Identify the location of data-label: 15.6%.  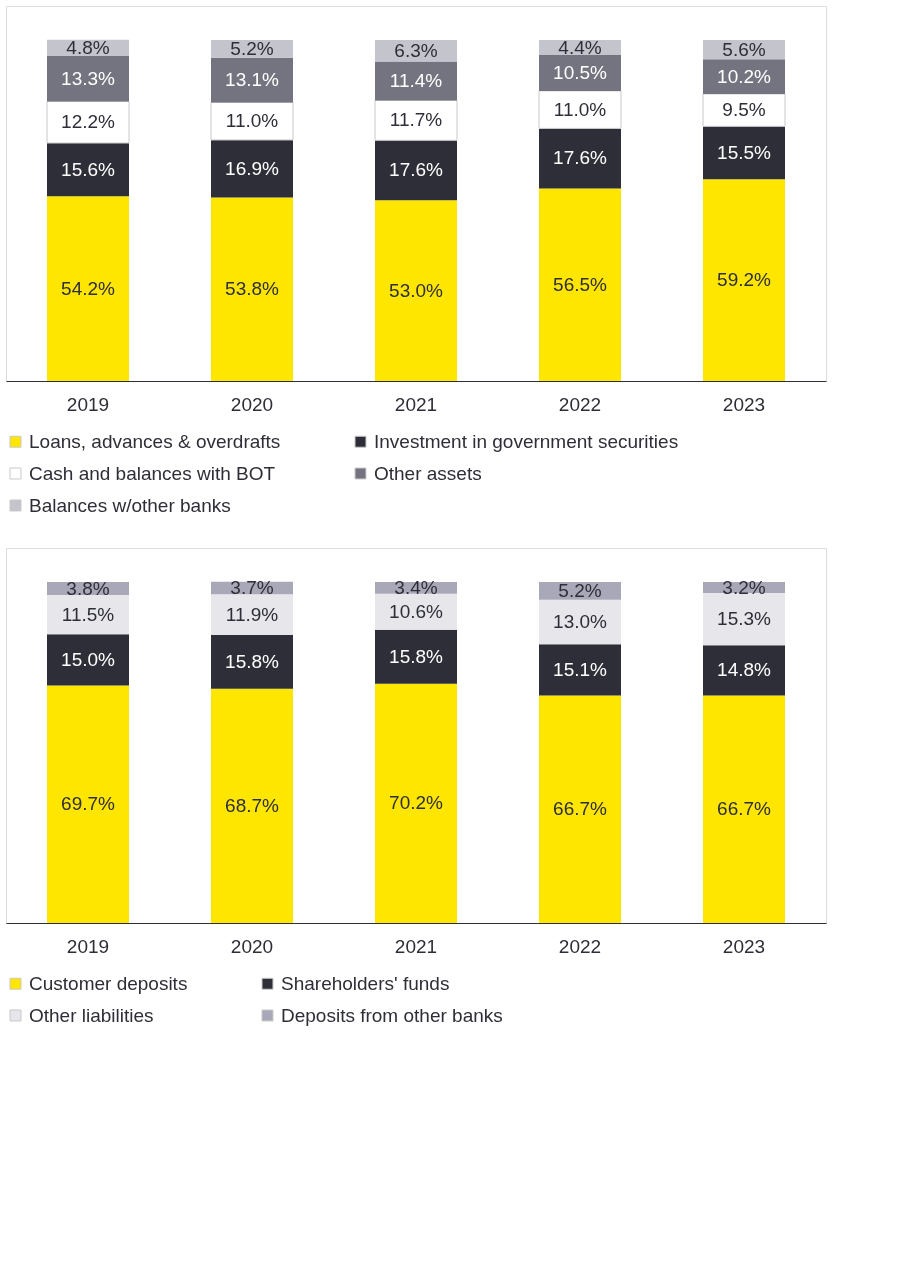
(88, 169).